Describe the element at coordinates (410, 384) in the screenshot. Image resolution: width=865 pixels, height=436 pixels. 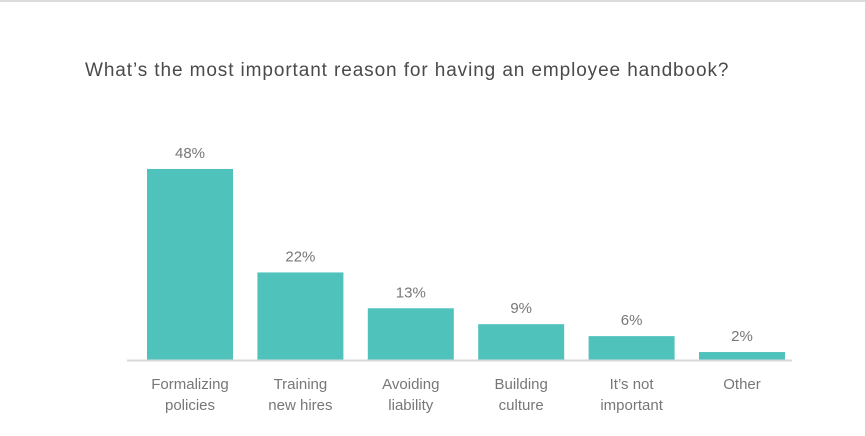
I see `category-label: Avoiding` at that location.